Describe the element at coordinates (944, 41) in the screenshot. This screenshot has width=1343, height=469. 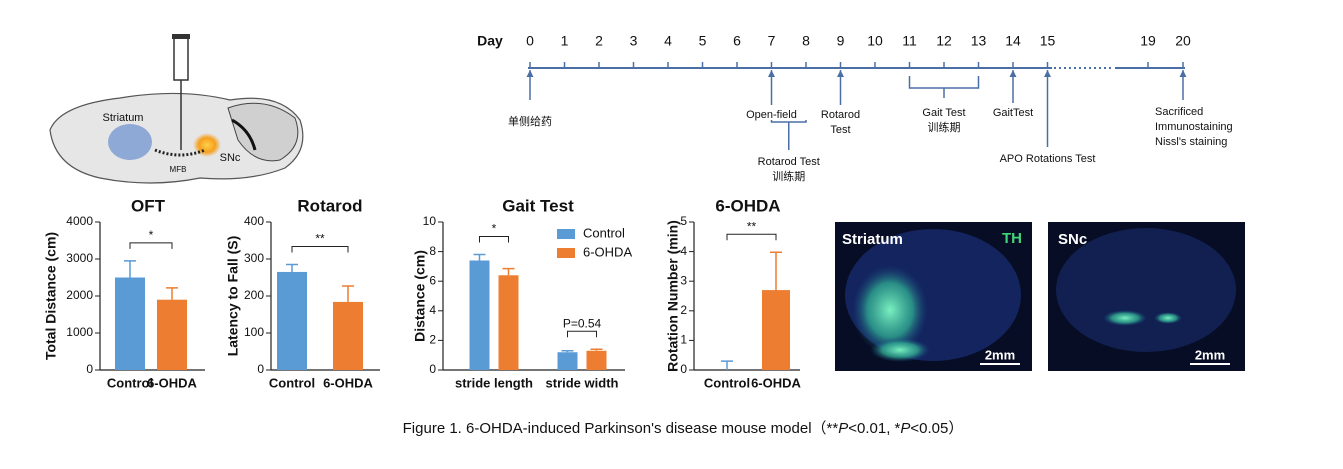
I see `day-label: 12` at that location.